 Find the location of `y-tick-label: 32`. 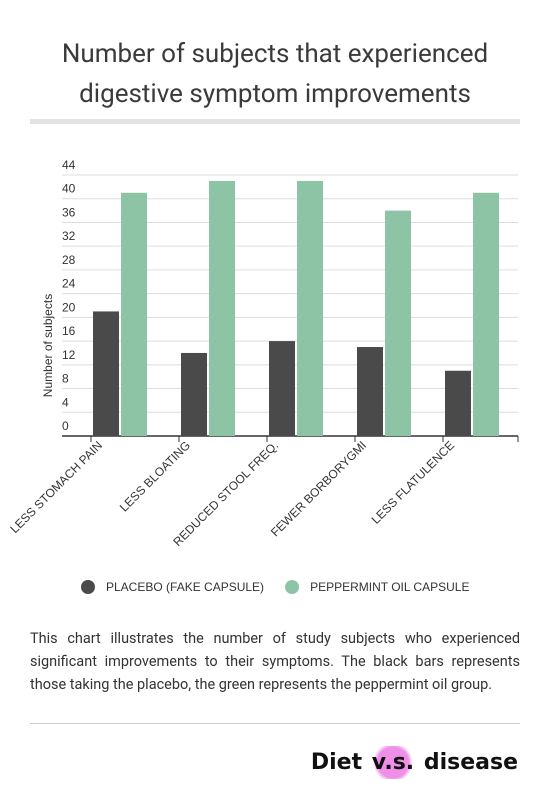

y-tick-label: 32 is located at coordinates (69, 236).